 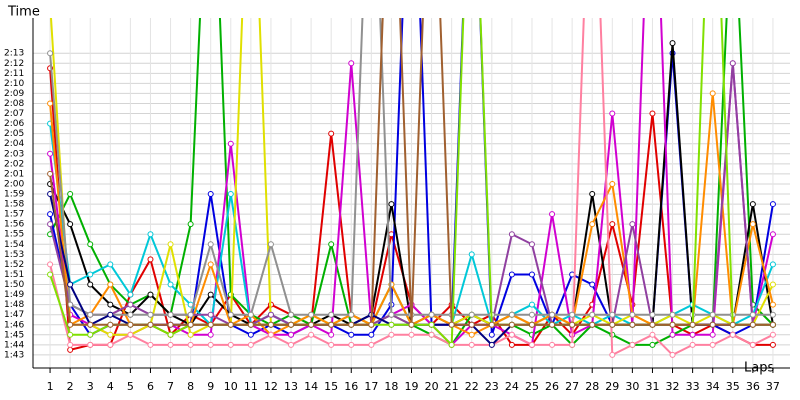 I want to click on x-tick-label: 27, so click(x=572, y=386).